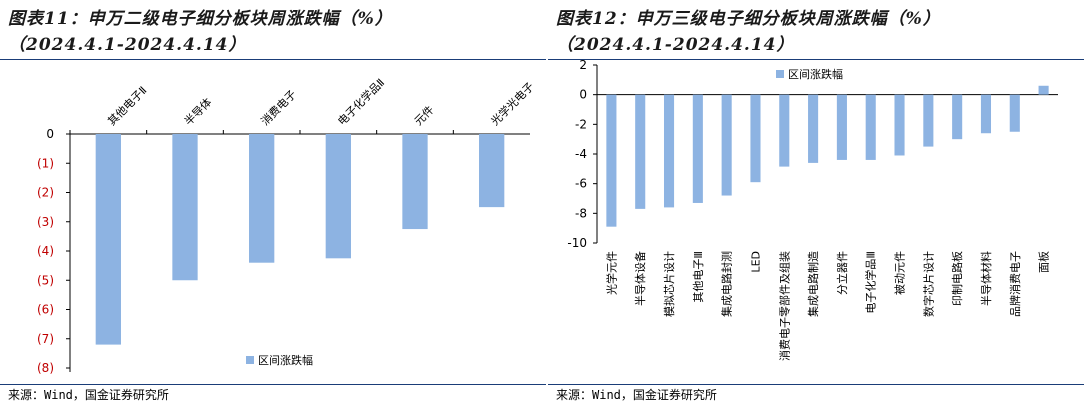 The width and height of the screenshot is (1086, 409). Describe the element at coordinates (784, 306) in the screenshot. I see `right-x-category-label: 消费电子零部件及组装` at that location.